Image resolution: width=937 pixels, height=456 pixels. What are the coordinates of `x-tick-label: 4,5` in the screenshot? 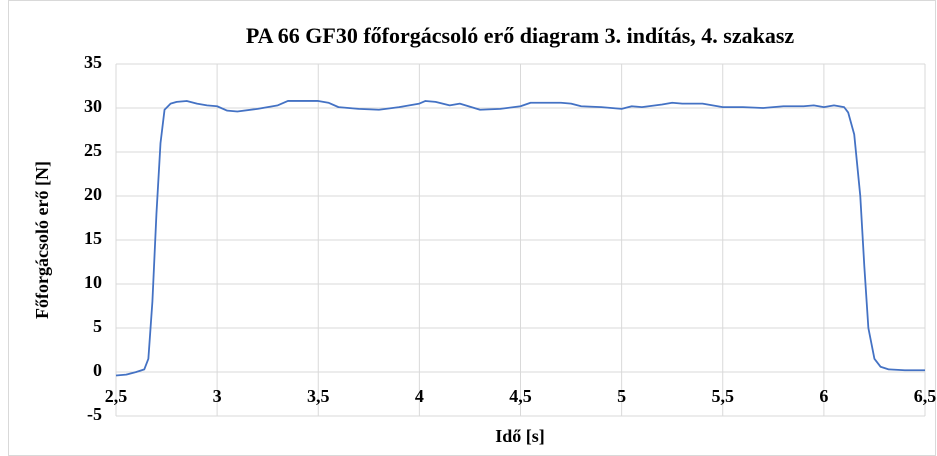 It's located at (520, 396).